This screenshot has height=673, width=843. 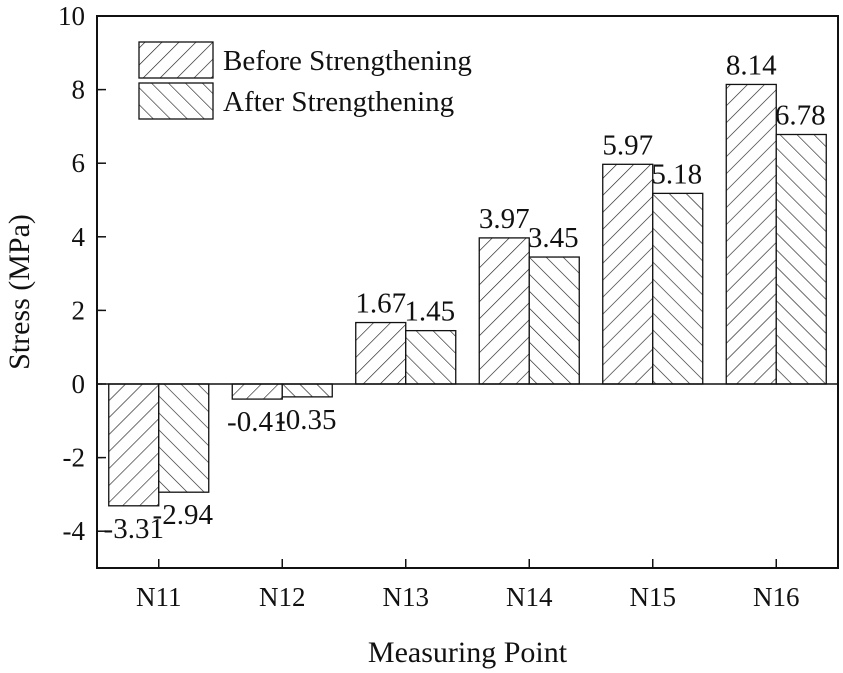 I want to click on y-tick-label: 2, so click(x=79, y=310).